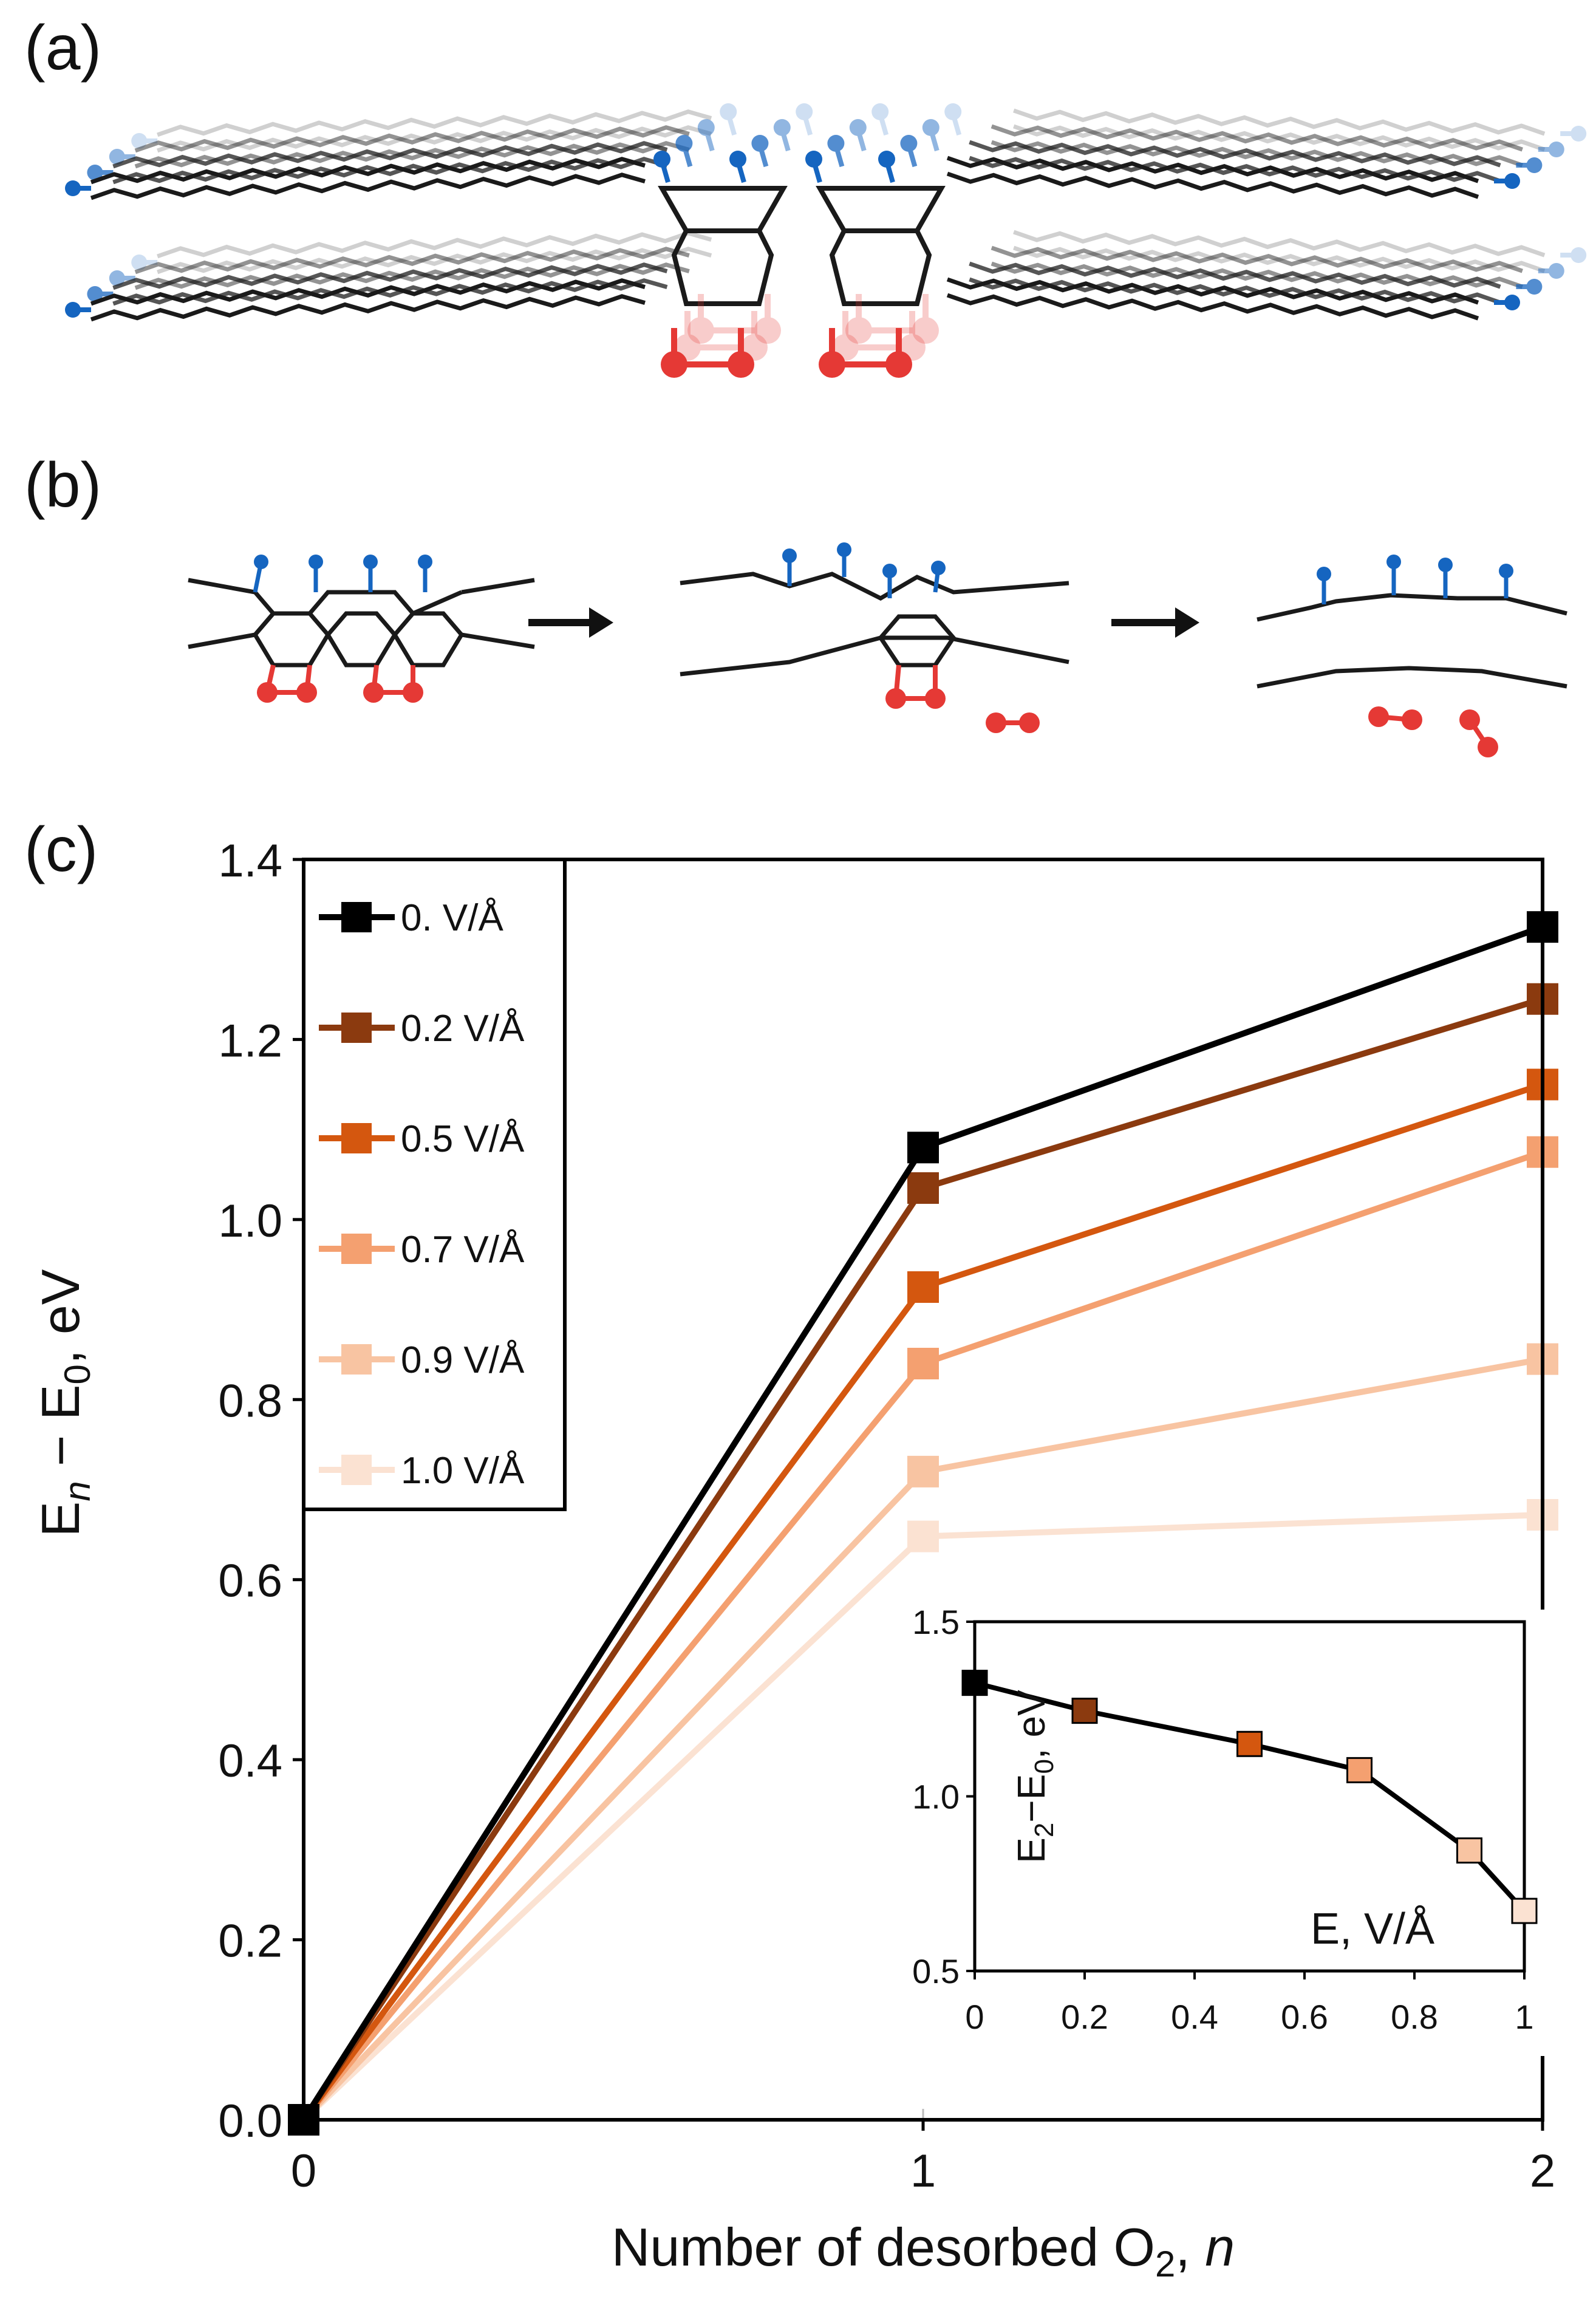 Image resolution: width=1596 pixels, height=2302 pixels. Describe the element at coordinates (1373, 1929) in the screenshot. I see `inset-x-axis-label: E, V/Å` at that location.